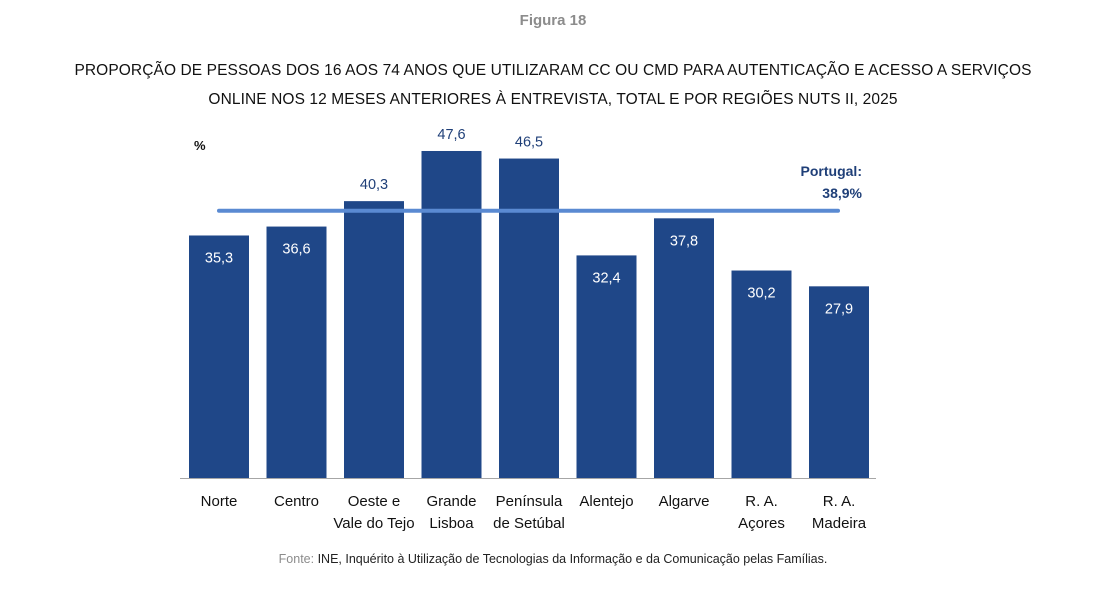  I want to click on figure-label: Figura 18, so click(553, 20).